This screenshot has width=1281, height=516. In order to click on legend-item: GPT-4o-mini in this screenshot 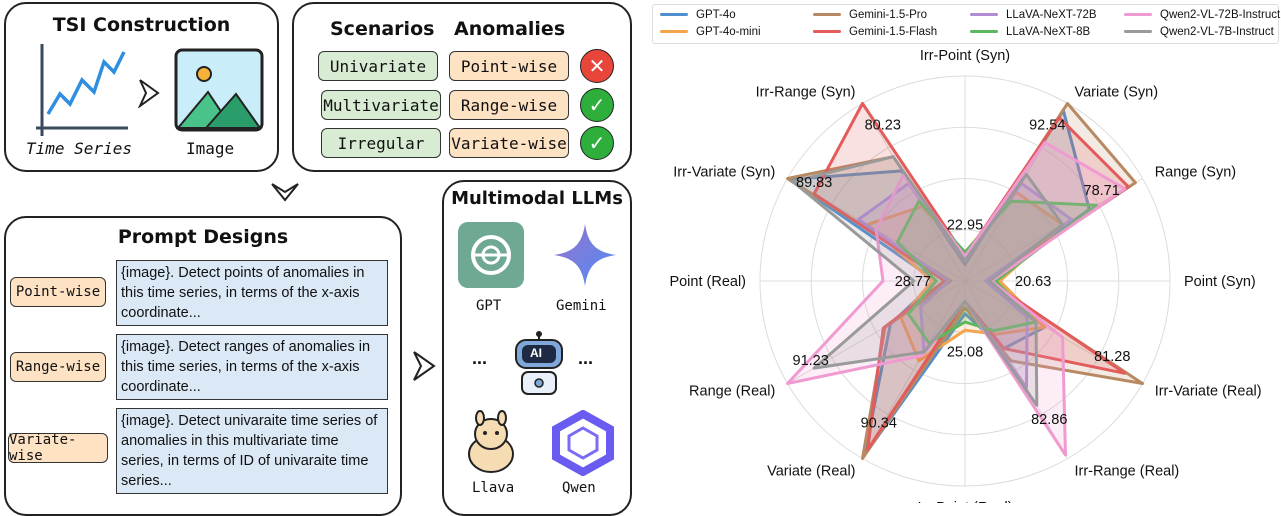, I will do `click(710, 32)`.